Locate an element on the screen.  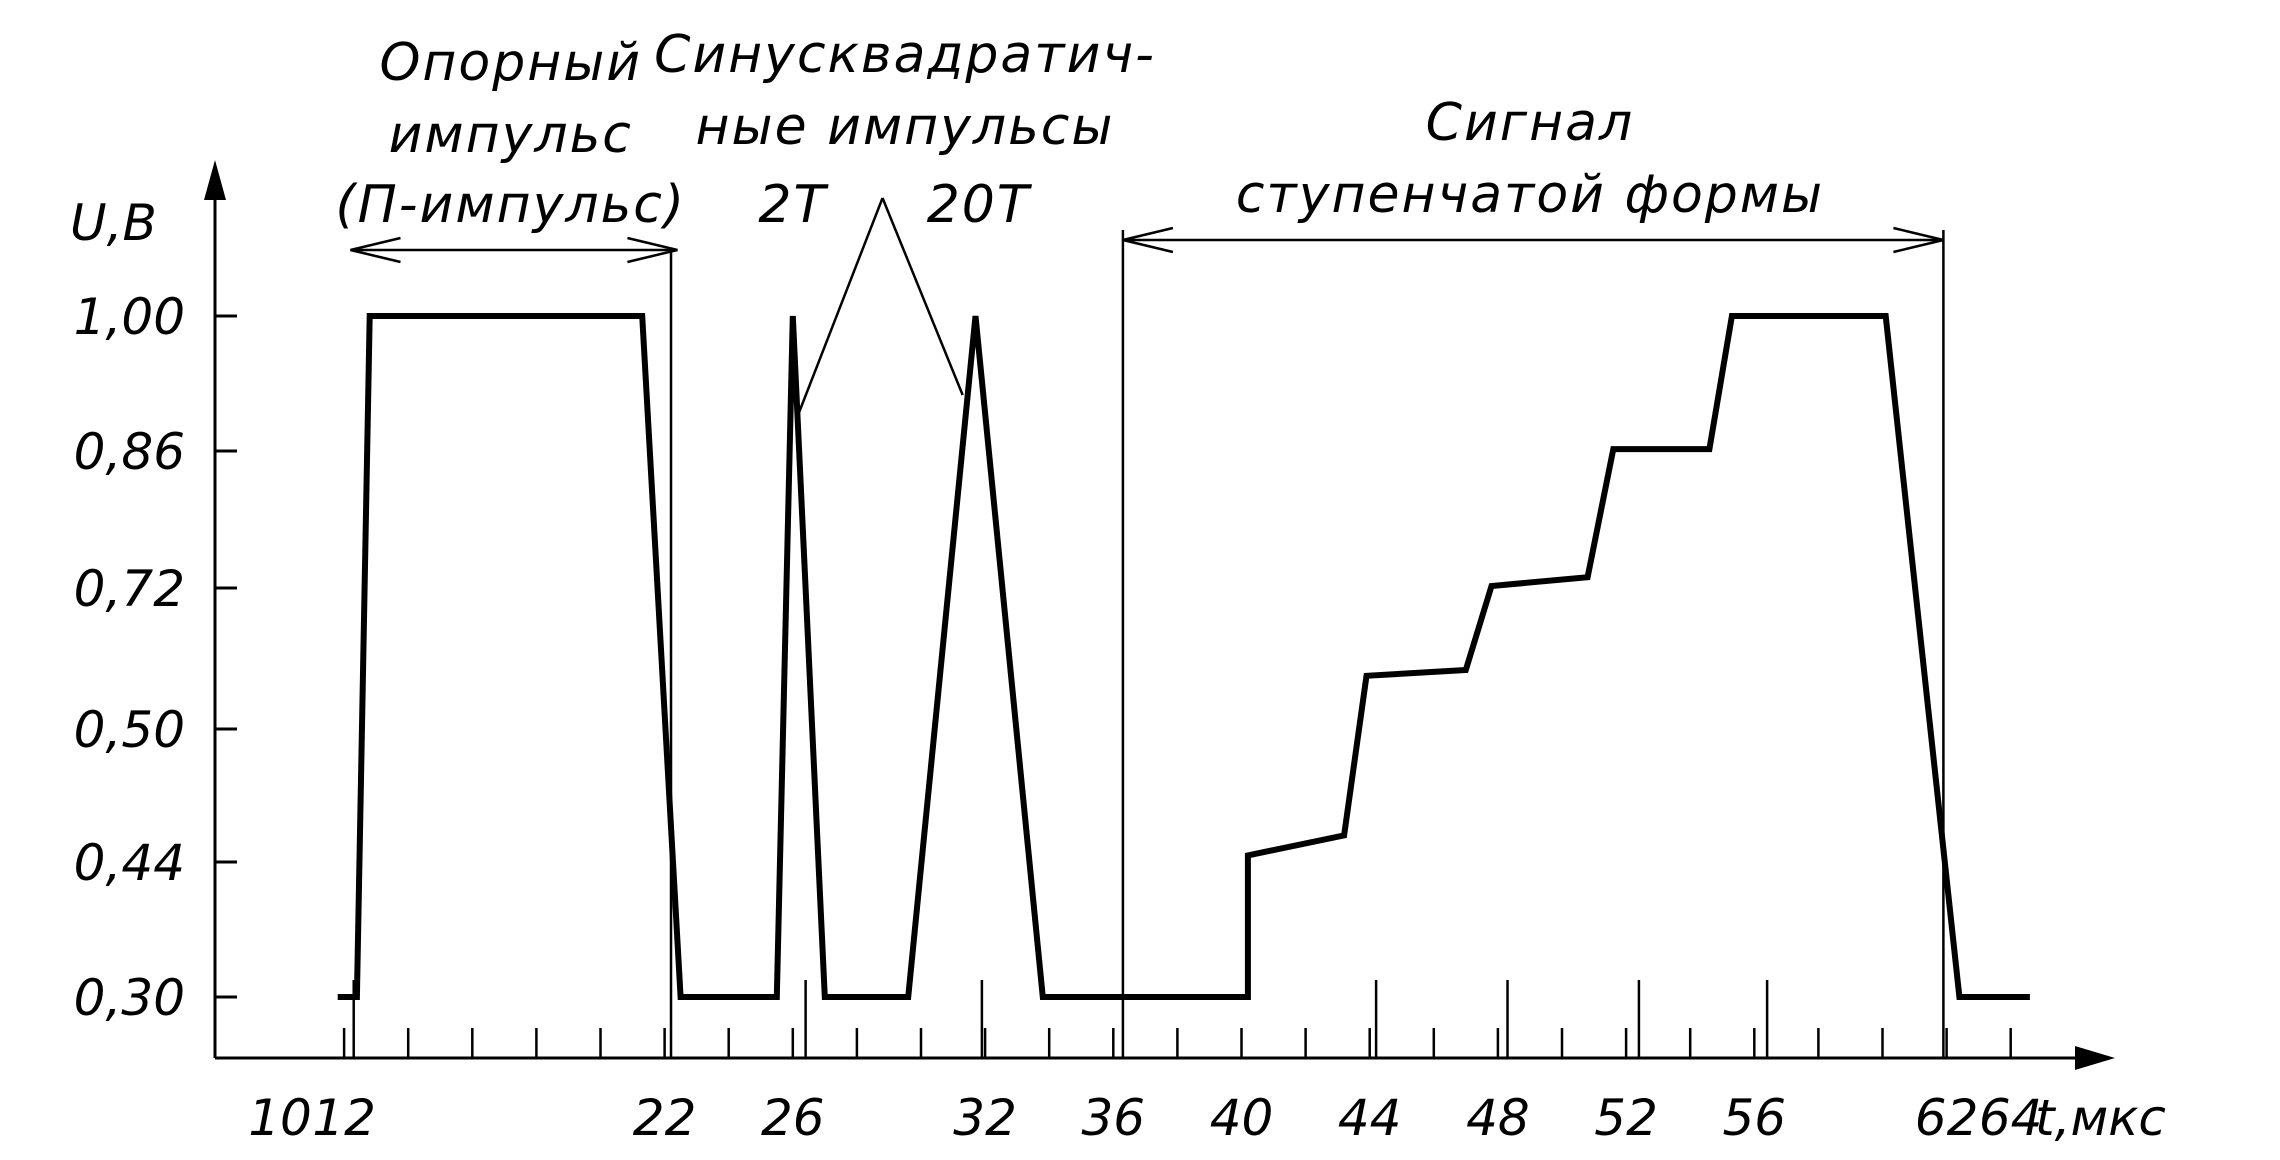
y-tick-label: 0,50 is located at coordinates (129, 730).